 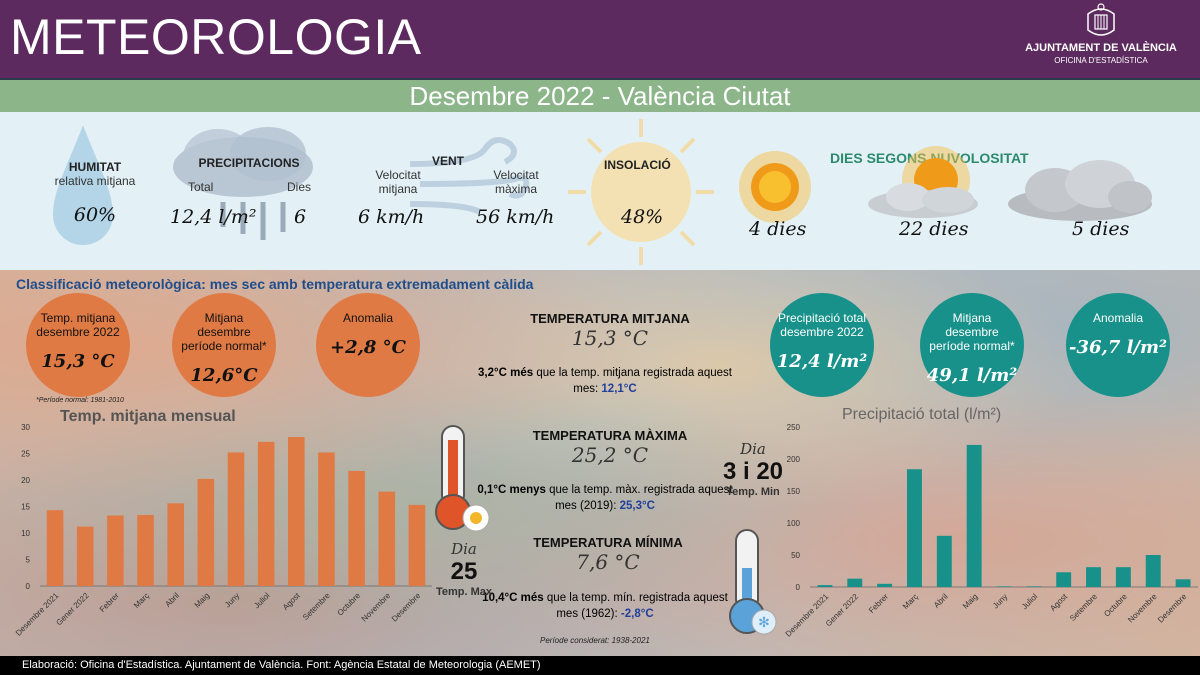 What do you see at coordinates (1101, 19) in the screenshot?
I see `crest-icon` at bounding box center [1101, 19].